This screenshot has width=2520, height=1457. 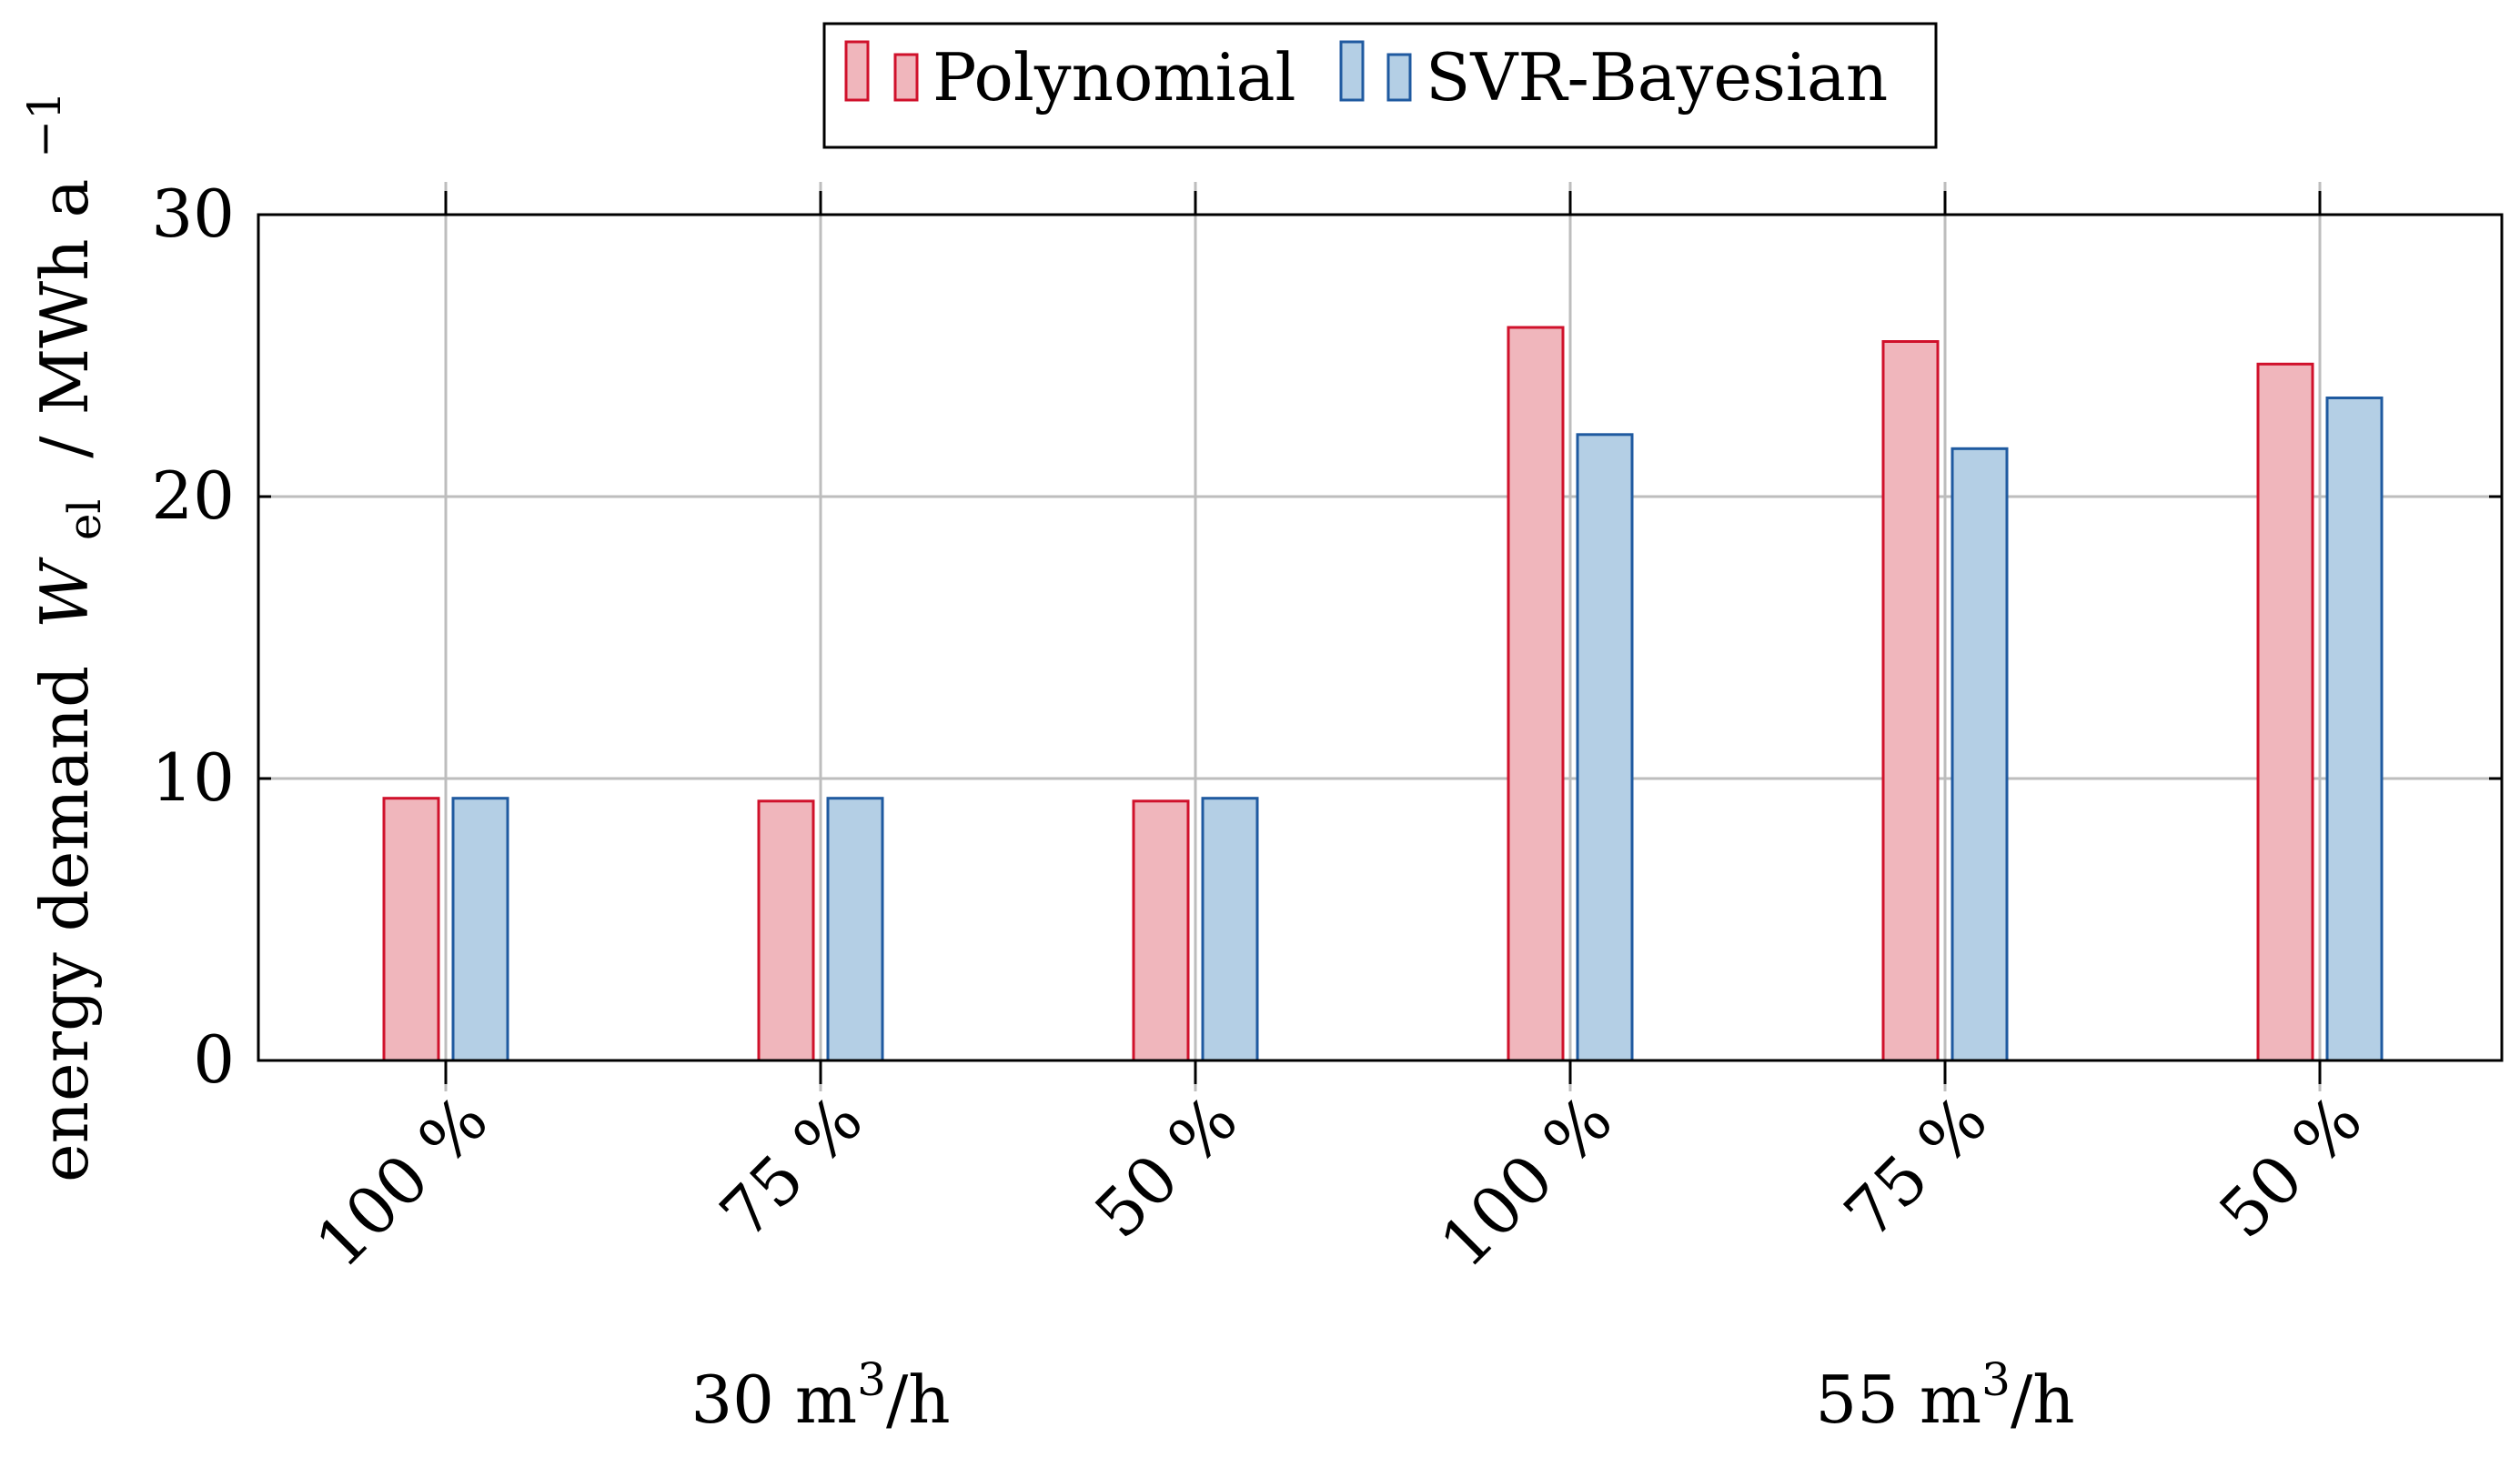 What do you see at coordinates (1657, 77) in the screenshot?
I see `legend-label-svr-bayesian: SVR-Bayesian` at bounding box center [1657, 77].